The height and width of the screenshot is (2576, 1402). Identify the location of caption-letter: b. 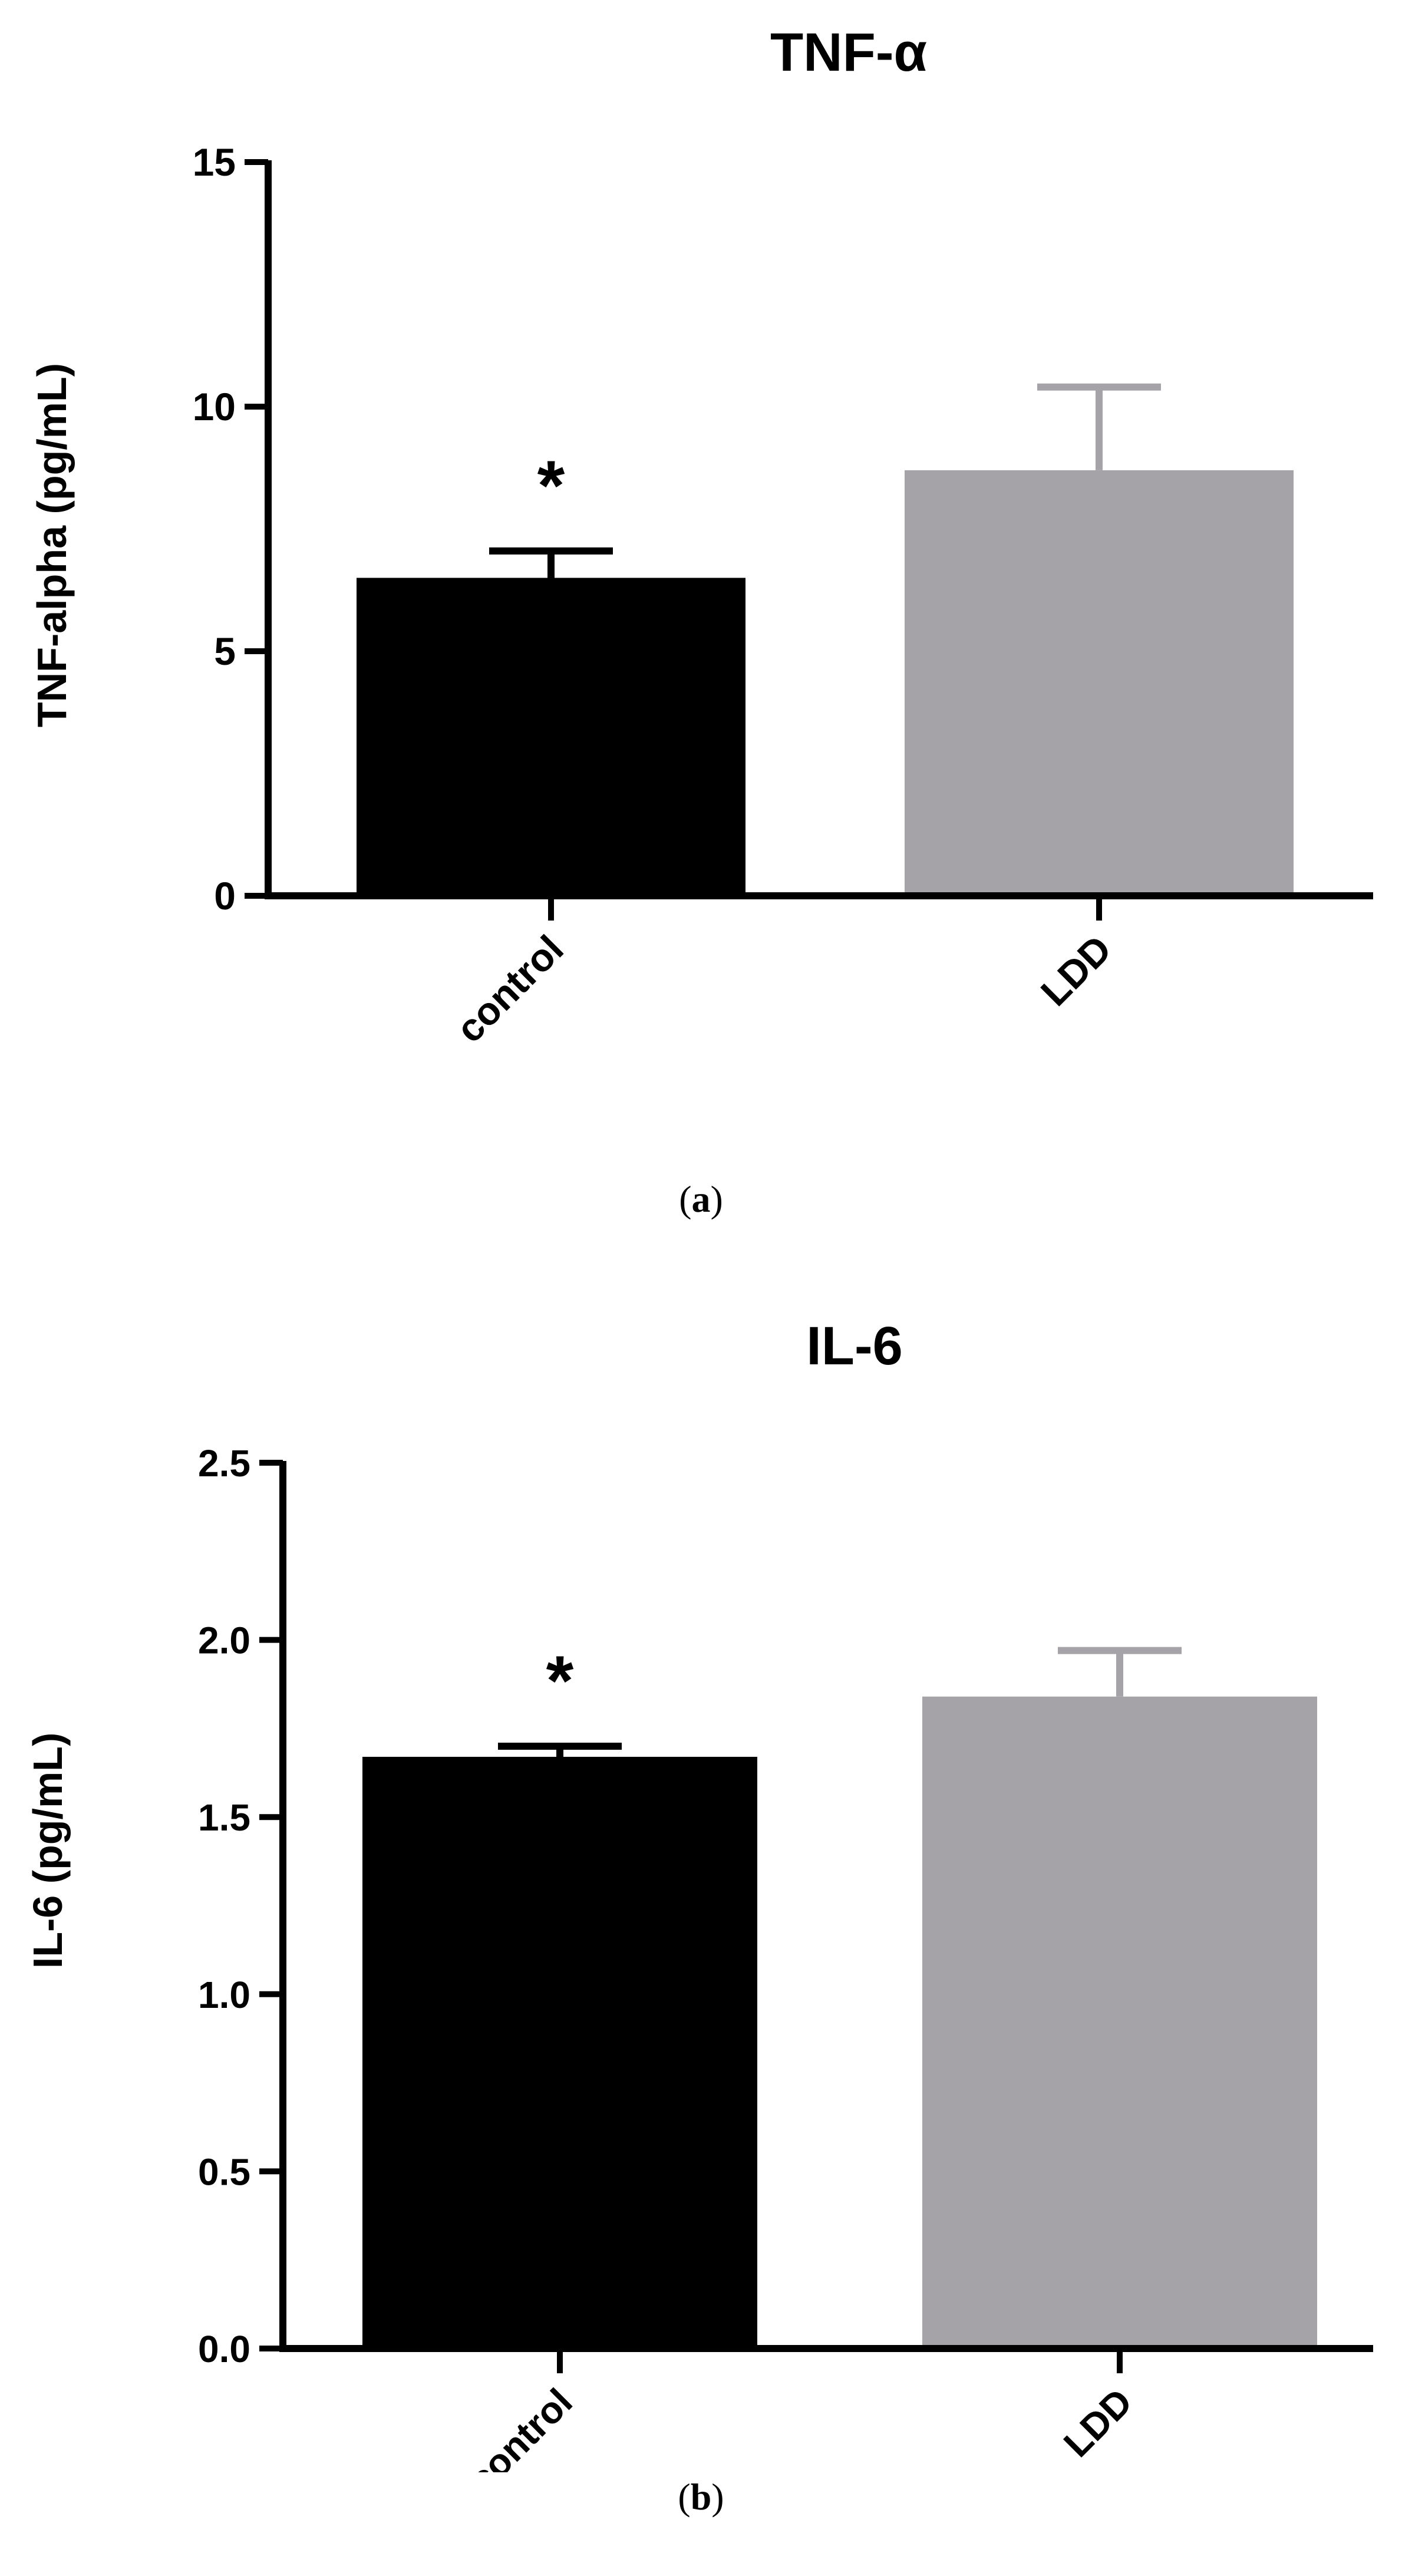
(701, 2497).